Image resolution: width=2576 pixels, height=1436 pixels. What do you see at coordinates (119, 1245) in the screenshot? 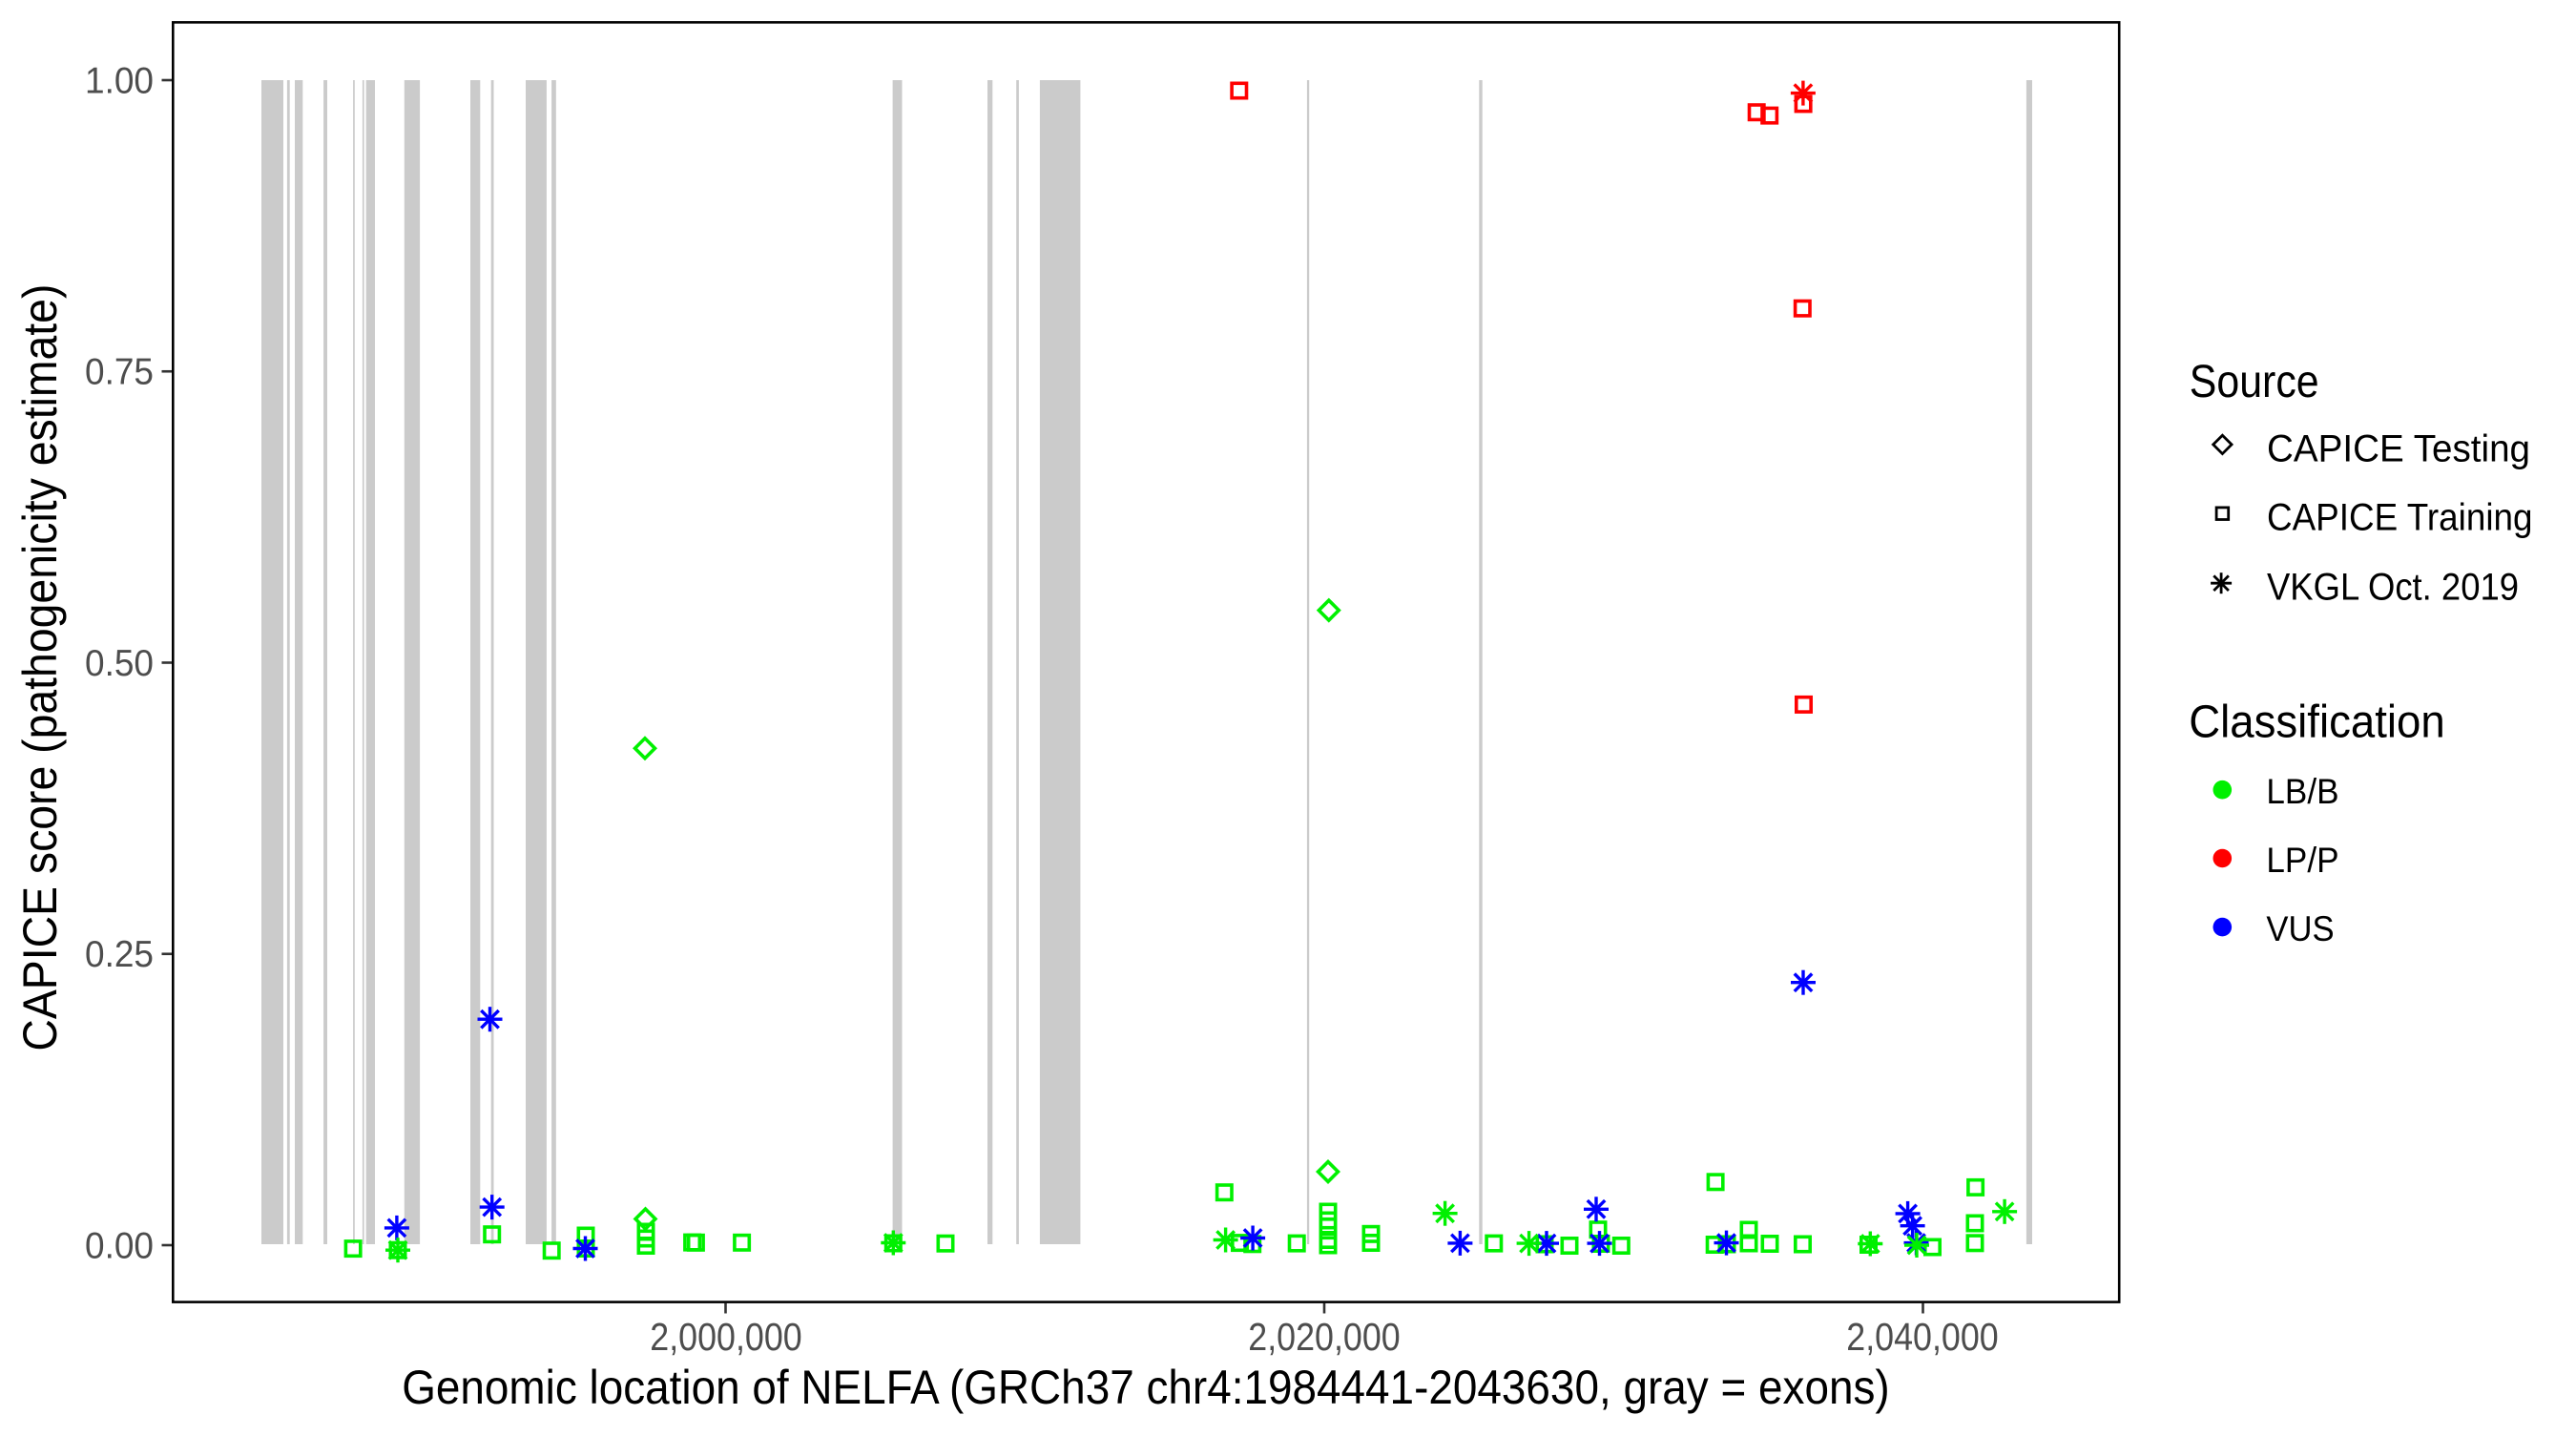
I see `svg-text: 0.00` at bounding box center [119, 1245].